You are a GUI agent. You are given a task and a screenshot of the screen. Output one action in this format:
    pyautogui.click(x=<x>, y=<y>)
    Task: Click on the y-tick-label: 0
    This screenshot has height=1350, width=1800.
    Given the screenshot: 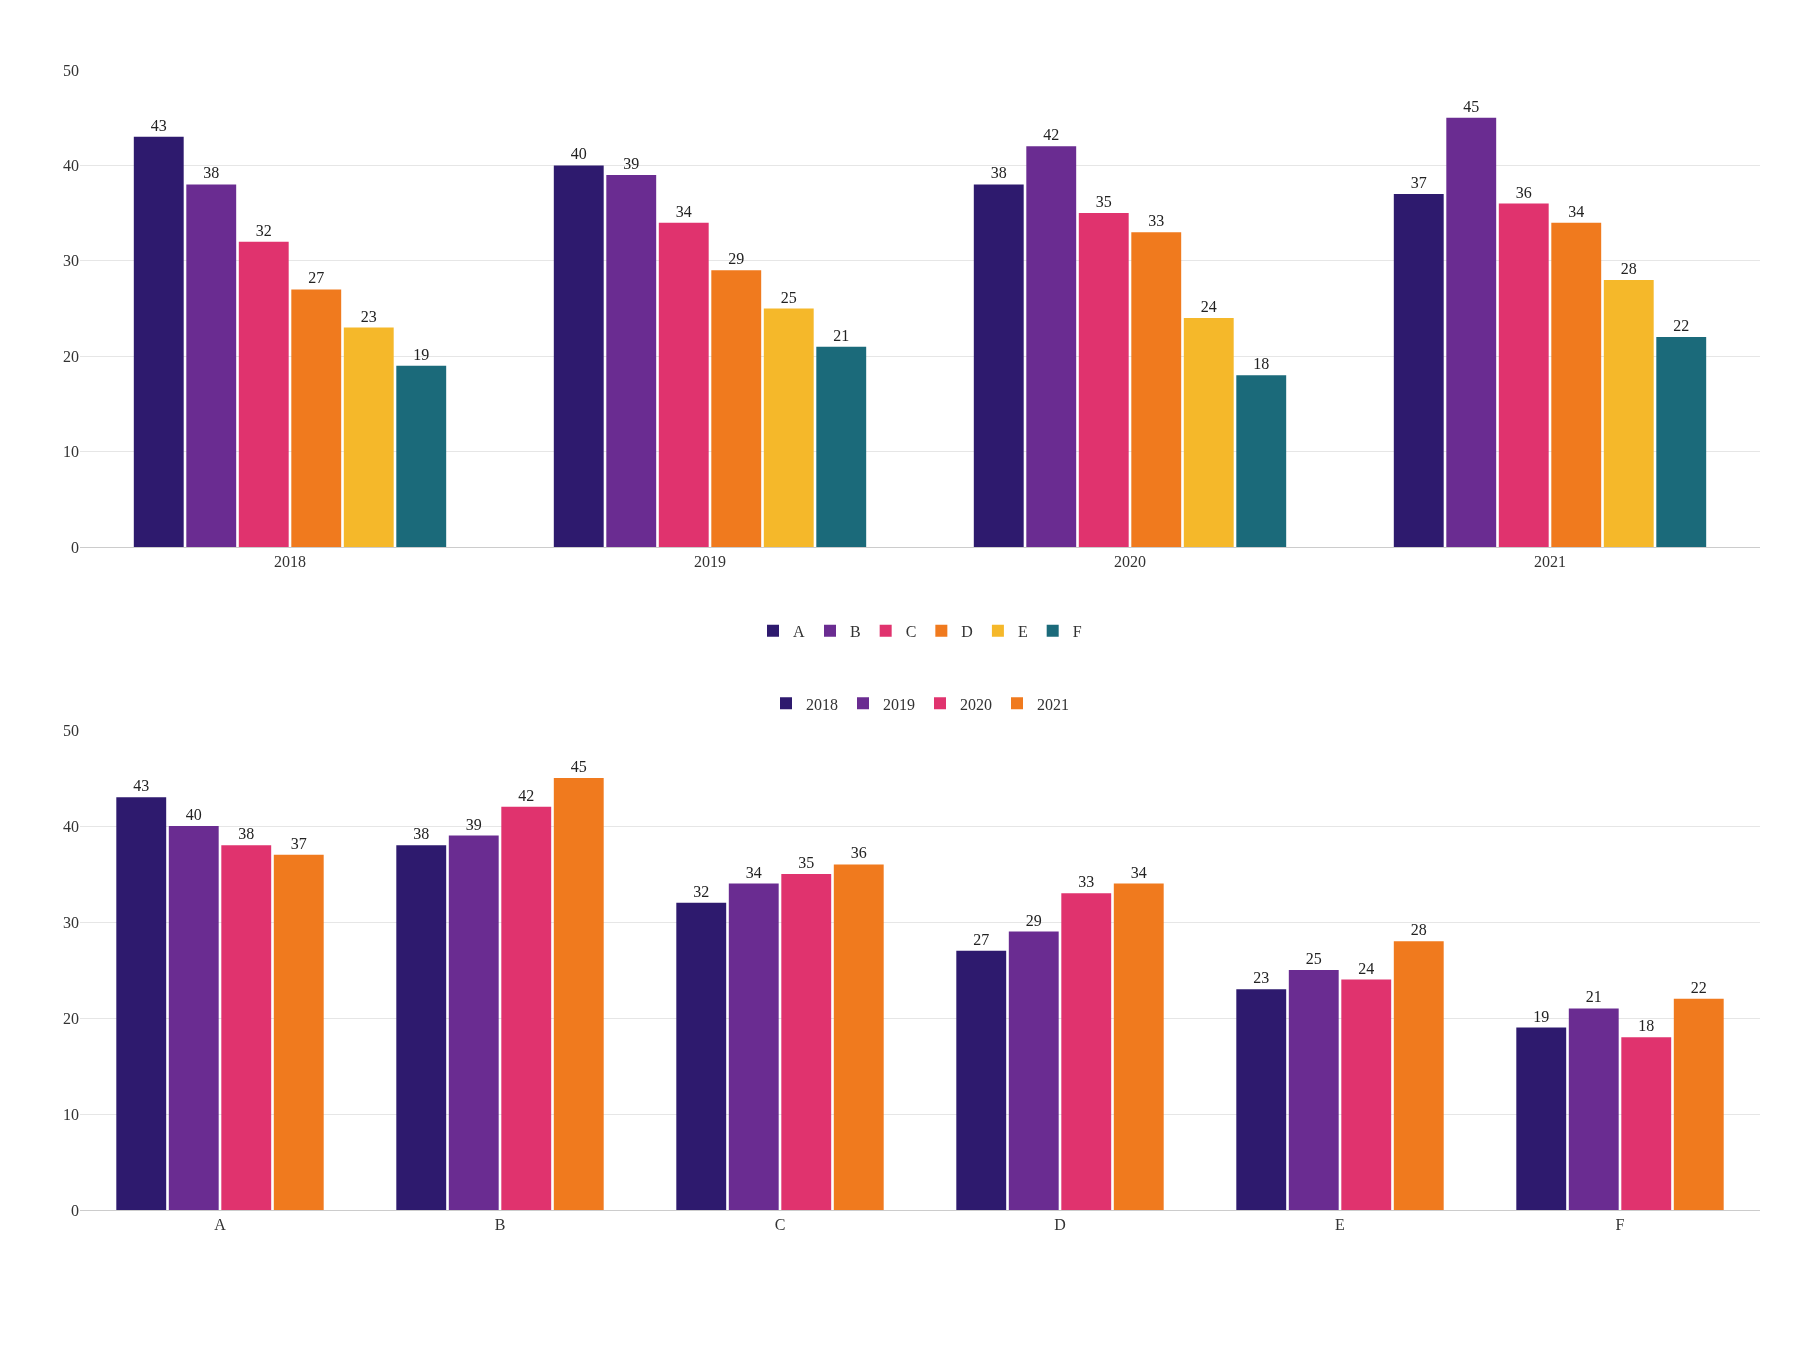 What is the action you would take?
    pyautogui.click(x=75, y=547)
    